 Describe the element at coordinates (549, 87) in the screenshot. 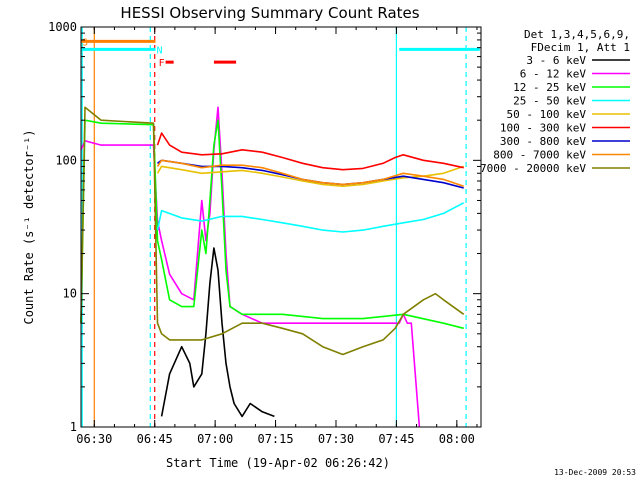

I see `legend-entry-2: 12 - 25 keV` at that location.